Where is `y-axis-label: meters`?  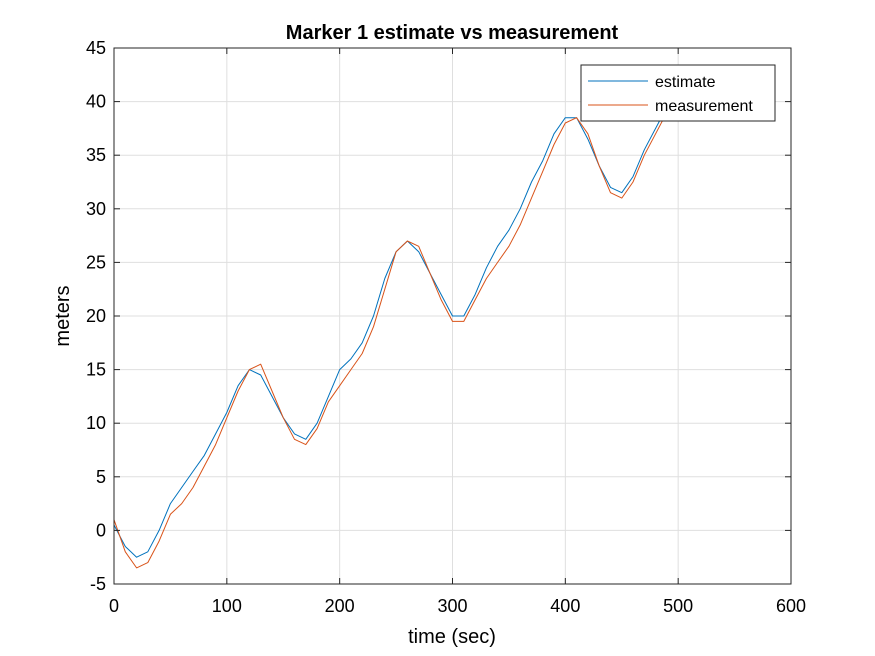
y-axis-label: meters is located at coordinates (63, 315).